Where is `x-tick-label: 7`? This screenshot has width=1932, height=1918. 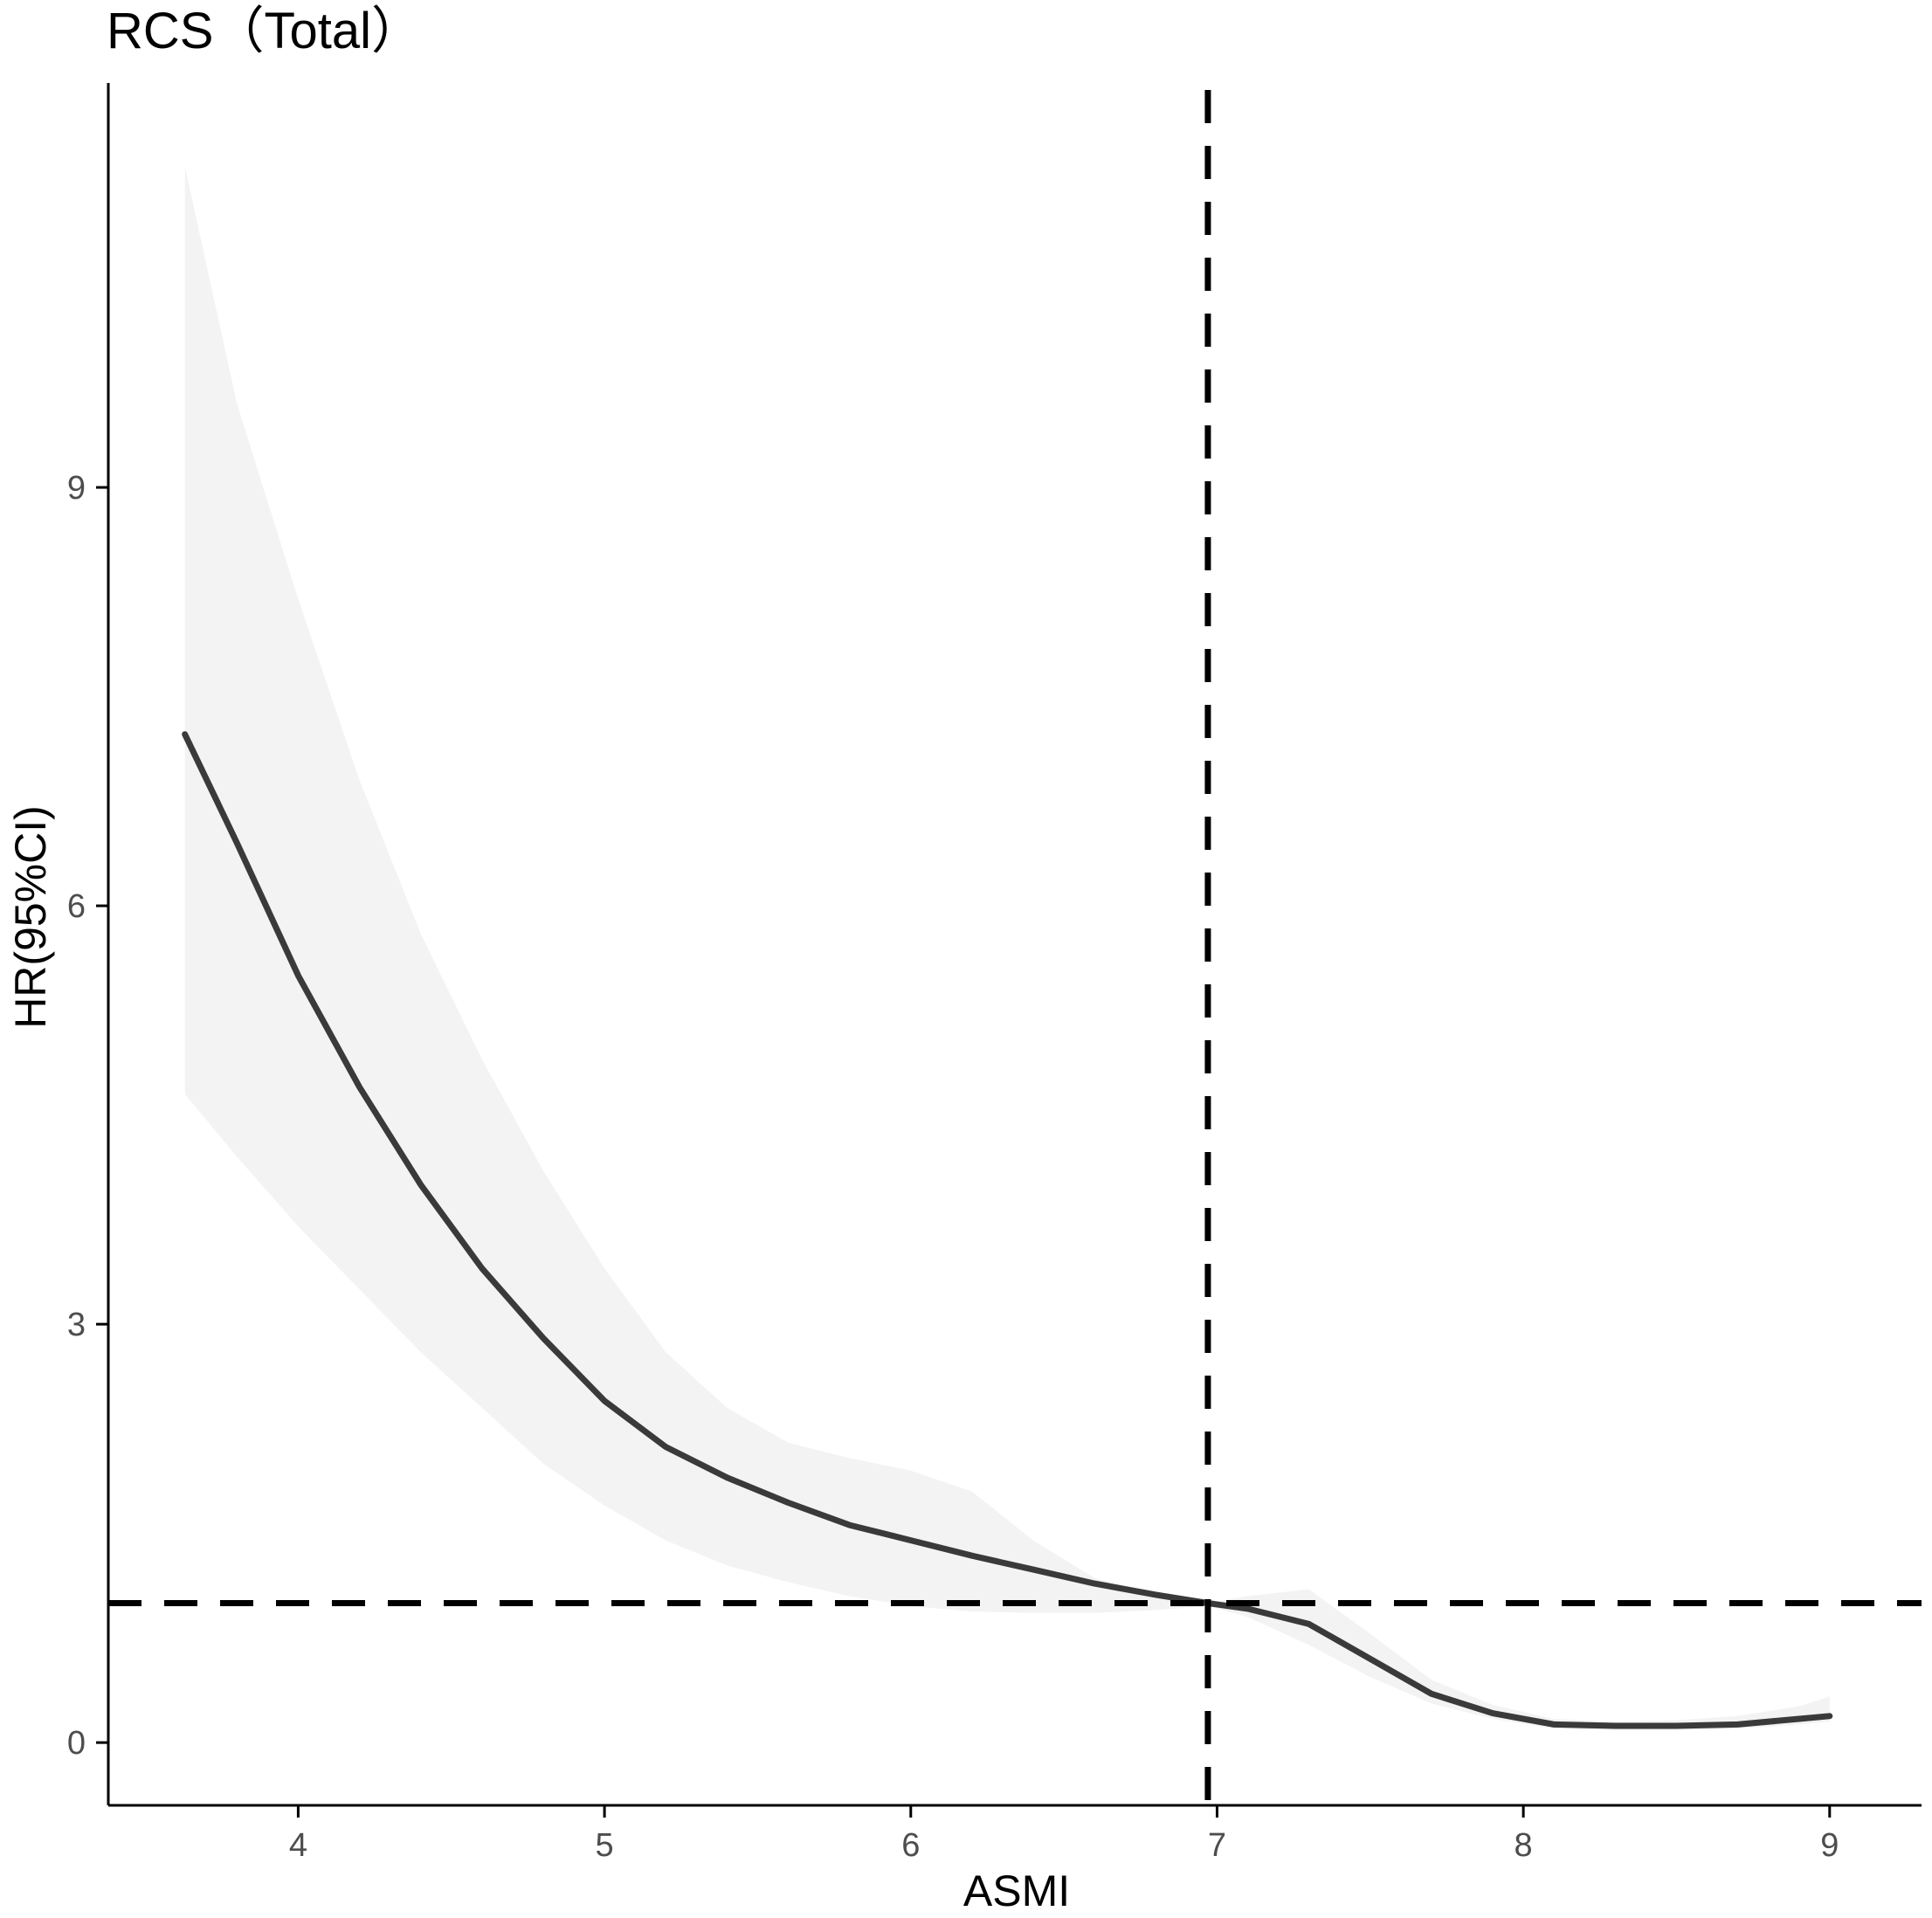
x-tick-label: 7 is located at coordinates (1217, 1845).